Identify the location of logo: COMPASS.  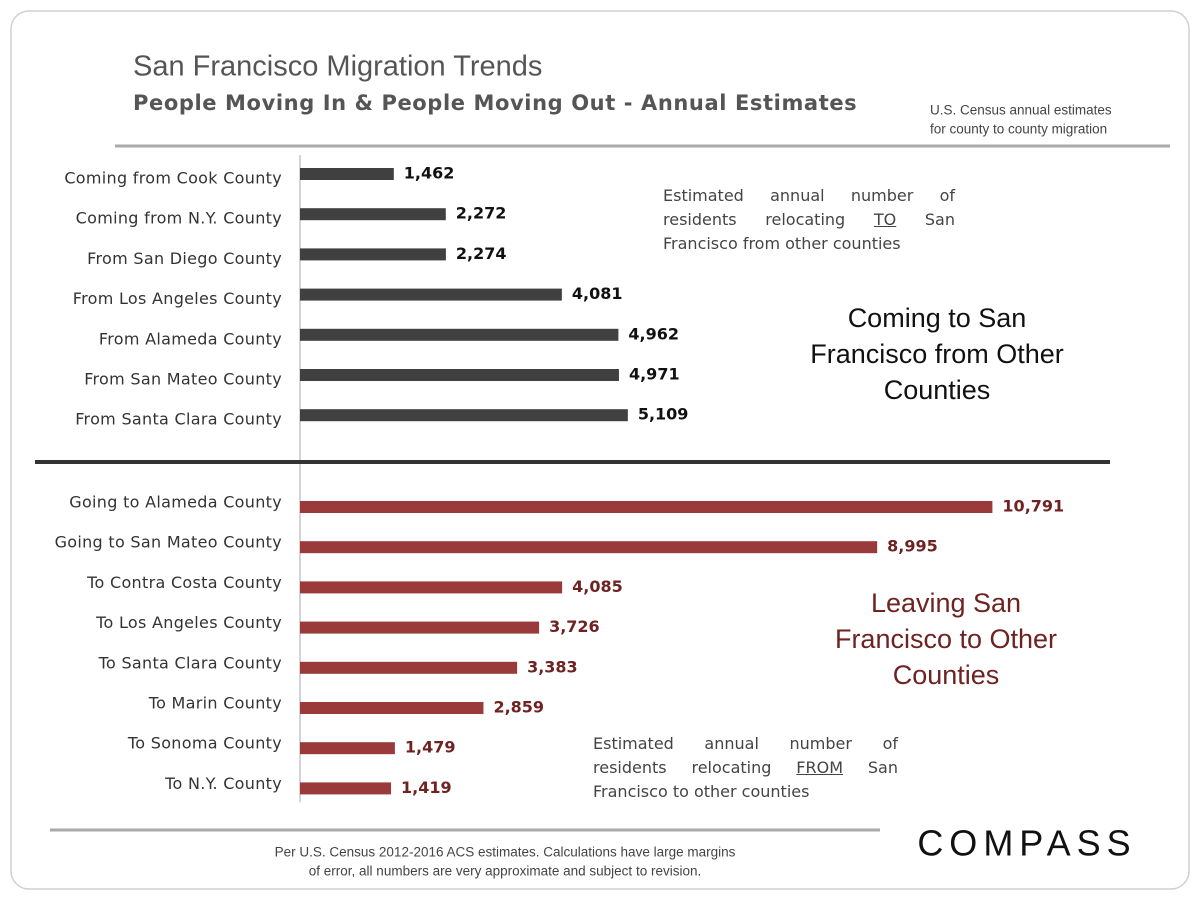
(1026, 843).